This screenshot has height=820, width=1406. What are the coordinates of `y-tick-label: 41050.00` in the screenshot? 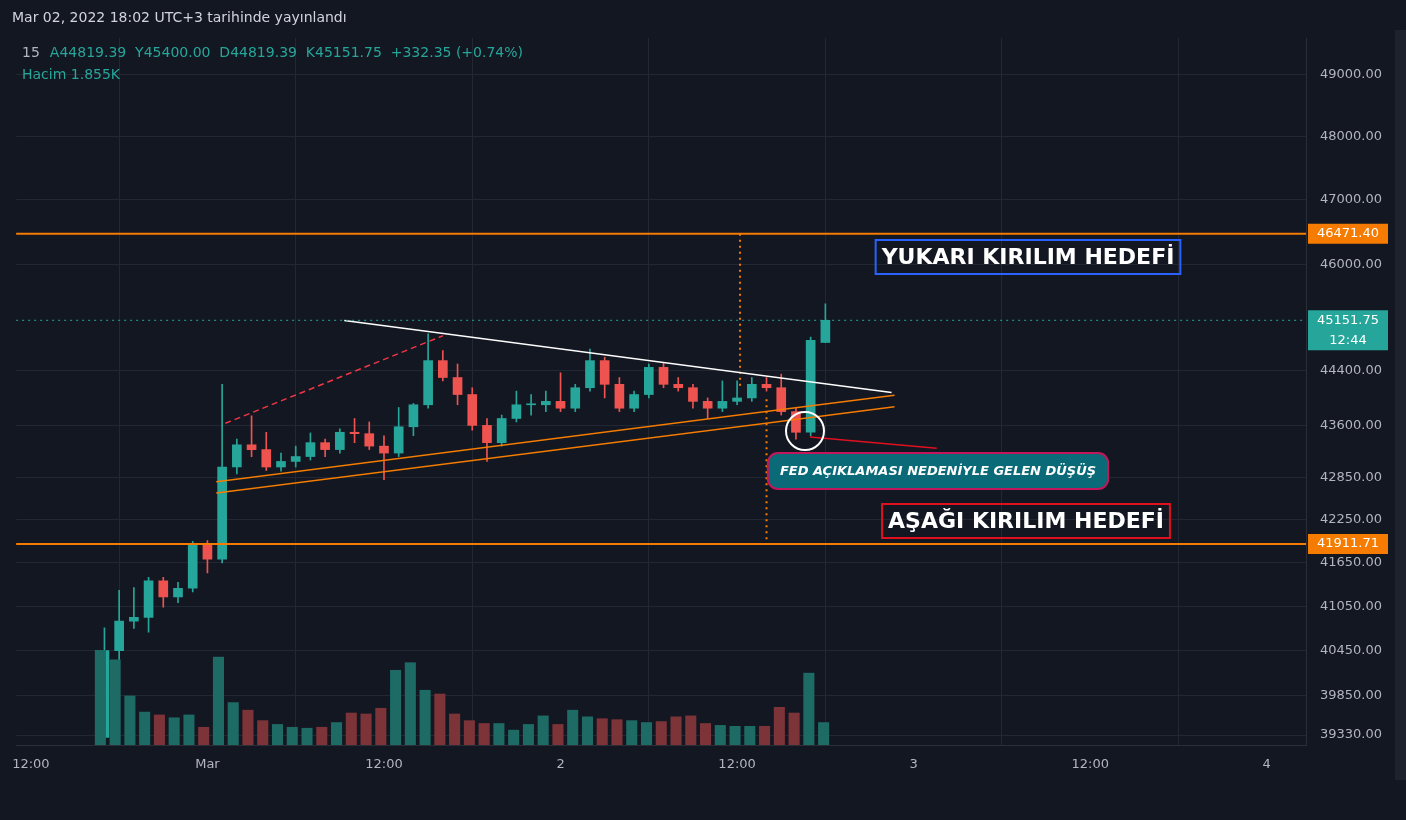 It's located at (1351, 605).